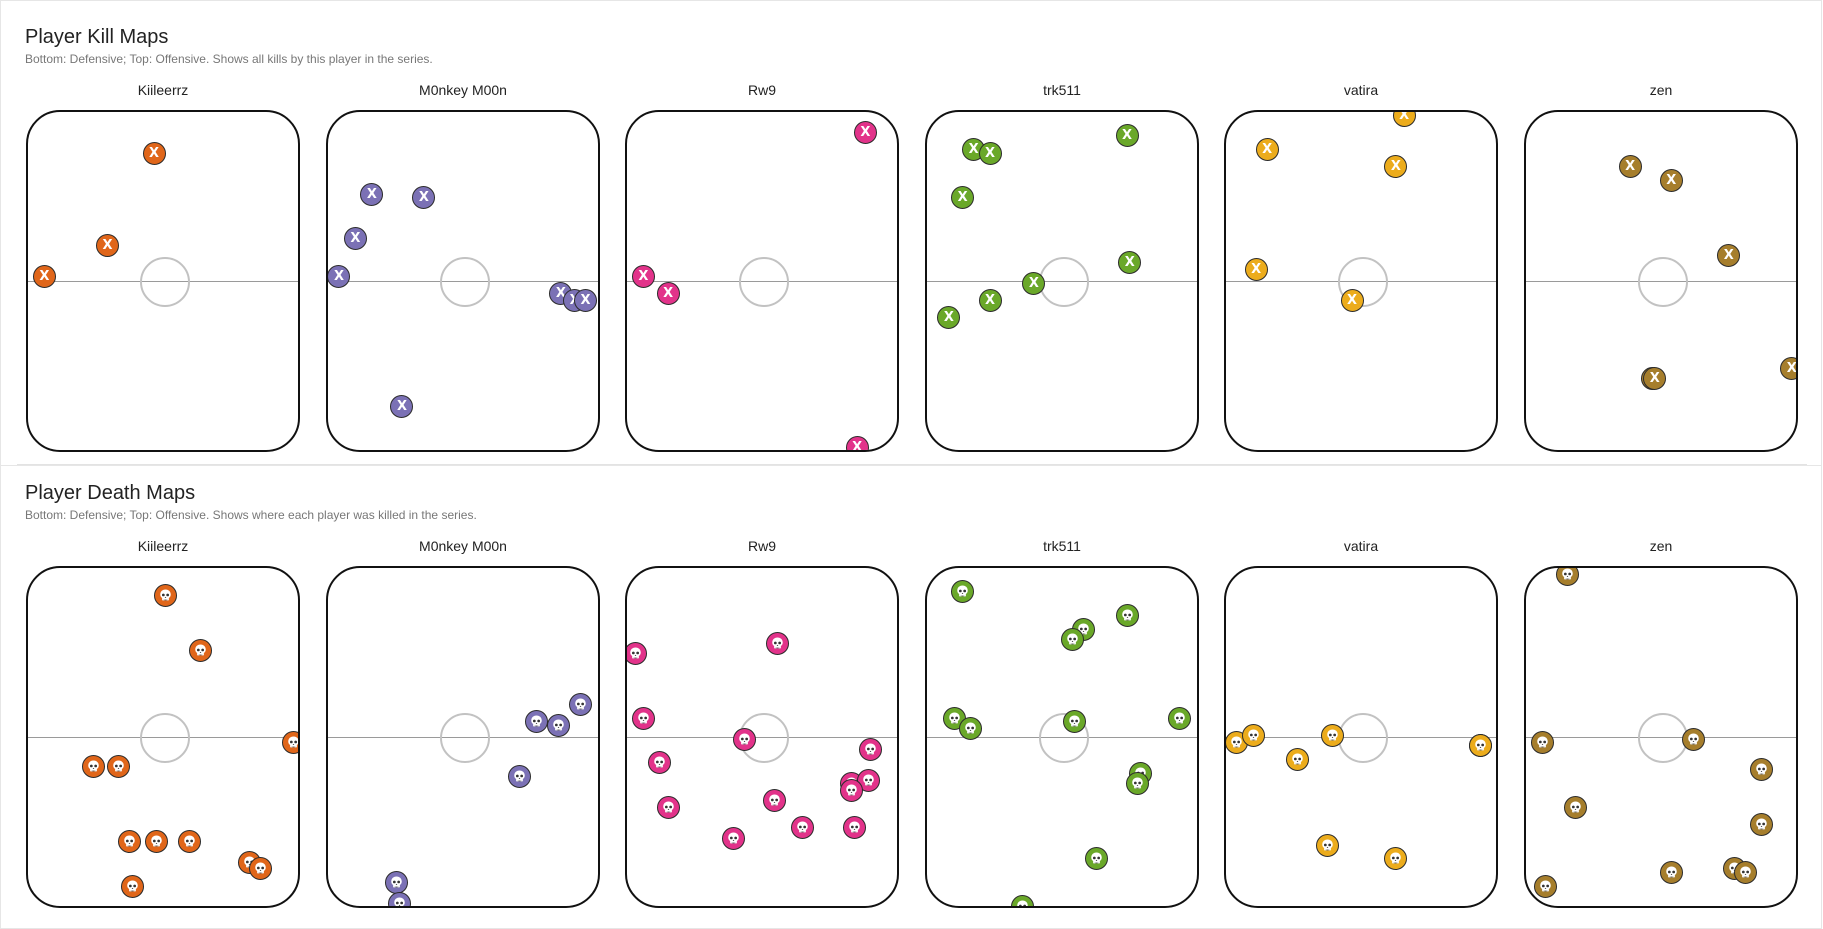 Image resolution: width=1823 pixels, height=929 pixels. What do you see at coordinates (163, 281) in the screenshot?
I see `rink-field: X X X` at bounding box center [163, 281].